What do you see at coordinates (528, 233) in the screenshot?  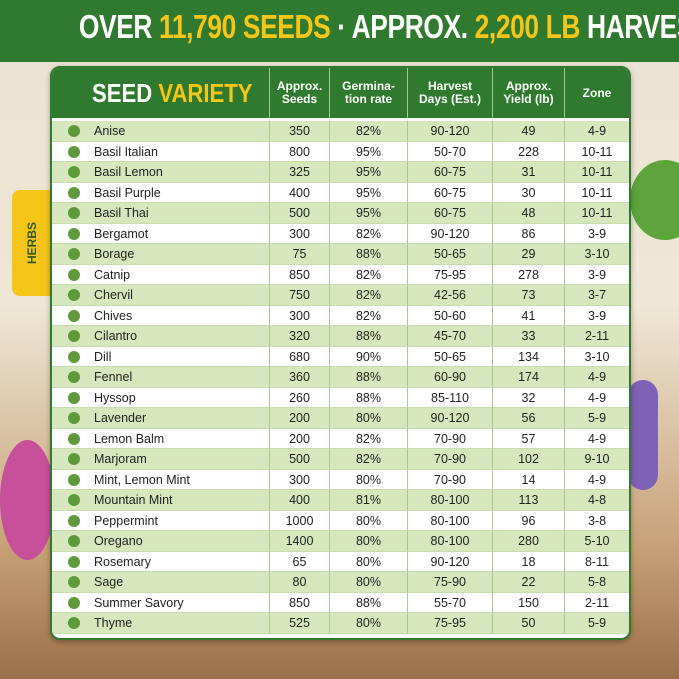 I see `table-cell: 86` at bounding box center [528, 233].